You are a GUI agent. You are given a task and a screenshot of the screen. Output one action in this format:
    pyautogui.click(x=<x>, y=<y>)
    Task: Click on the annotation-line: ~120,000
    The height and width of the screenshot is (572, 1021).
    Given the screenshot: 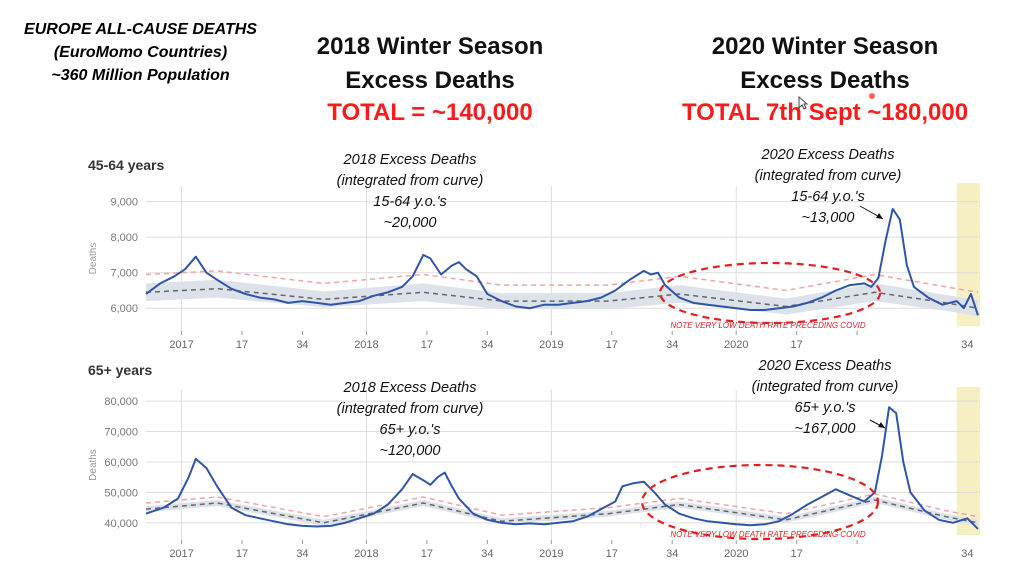 What is the action you would take?
    pyautogui.click(x=410, y=451)
    